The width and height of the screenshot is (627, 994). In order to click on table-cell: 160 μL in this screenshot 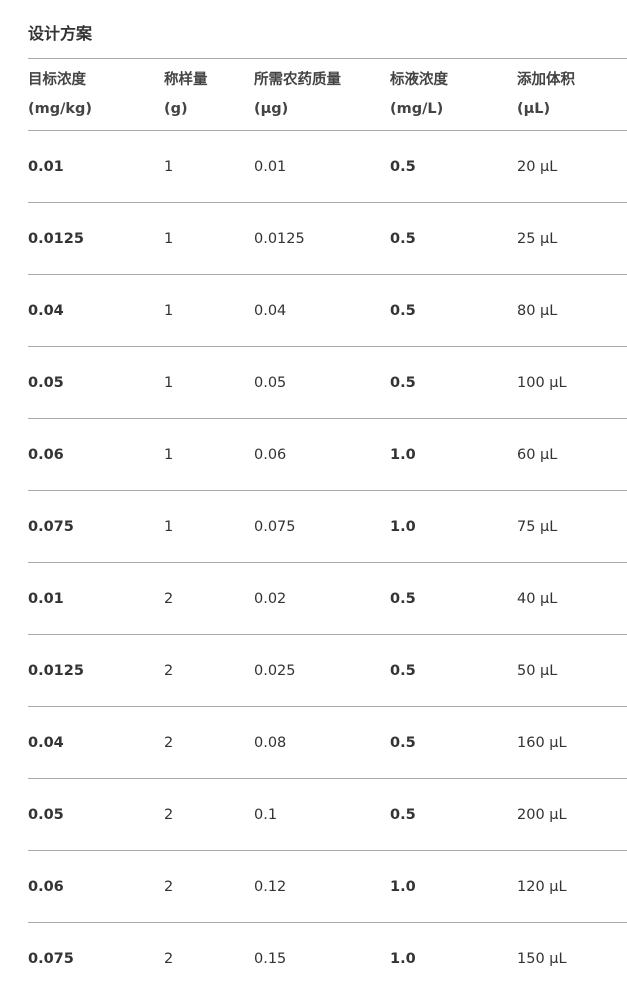, I will do `click(572, 743)`.